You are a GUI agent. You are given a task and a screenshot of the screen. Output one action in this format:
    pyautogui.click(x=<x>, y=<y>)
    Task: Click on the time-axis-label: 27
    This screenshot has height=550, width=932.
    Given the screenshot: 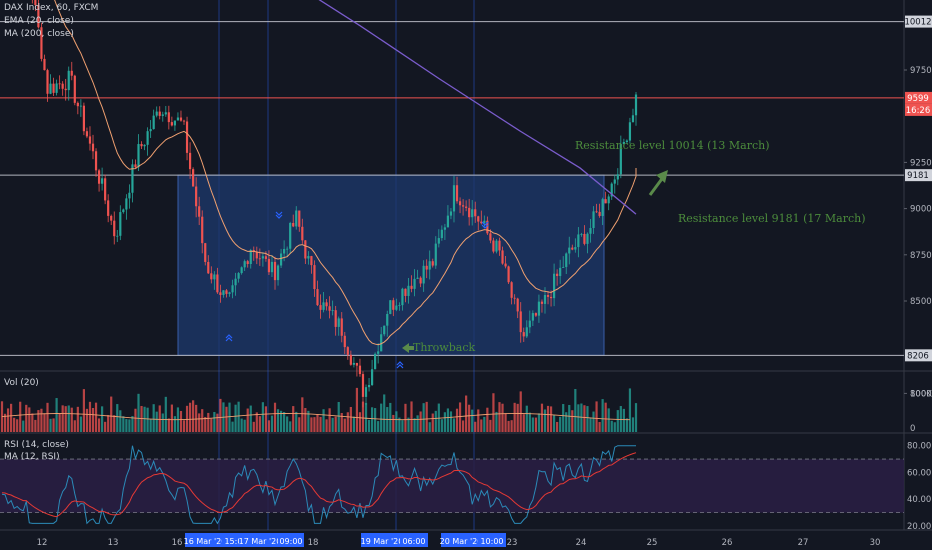 What is the action you would take?
    pyautogui.click(x=803, y=543)
    